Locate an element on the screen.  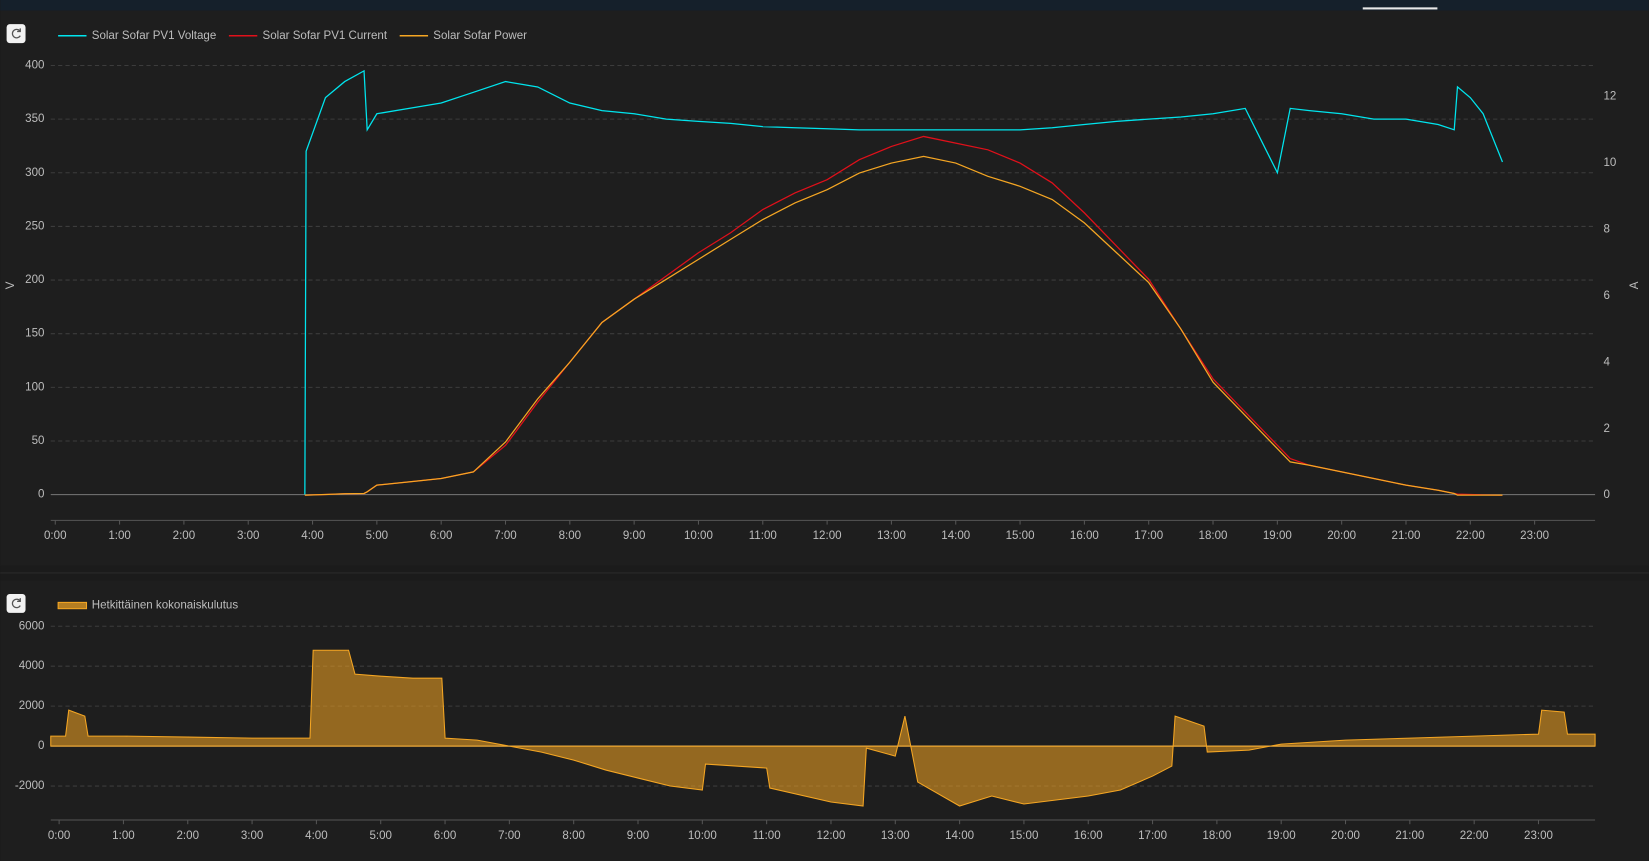
y-tick-label: 150 is located at coordinates (34, 334).